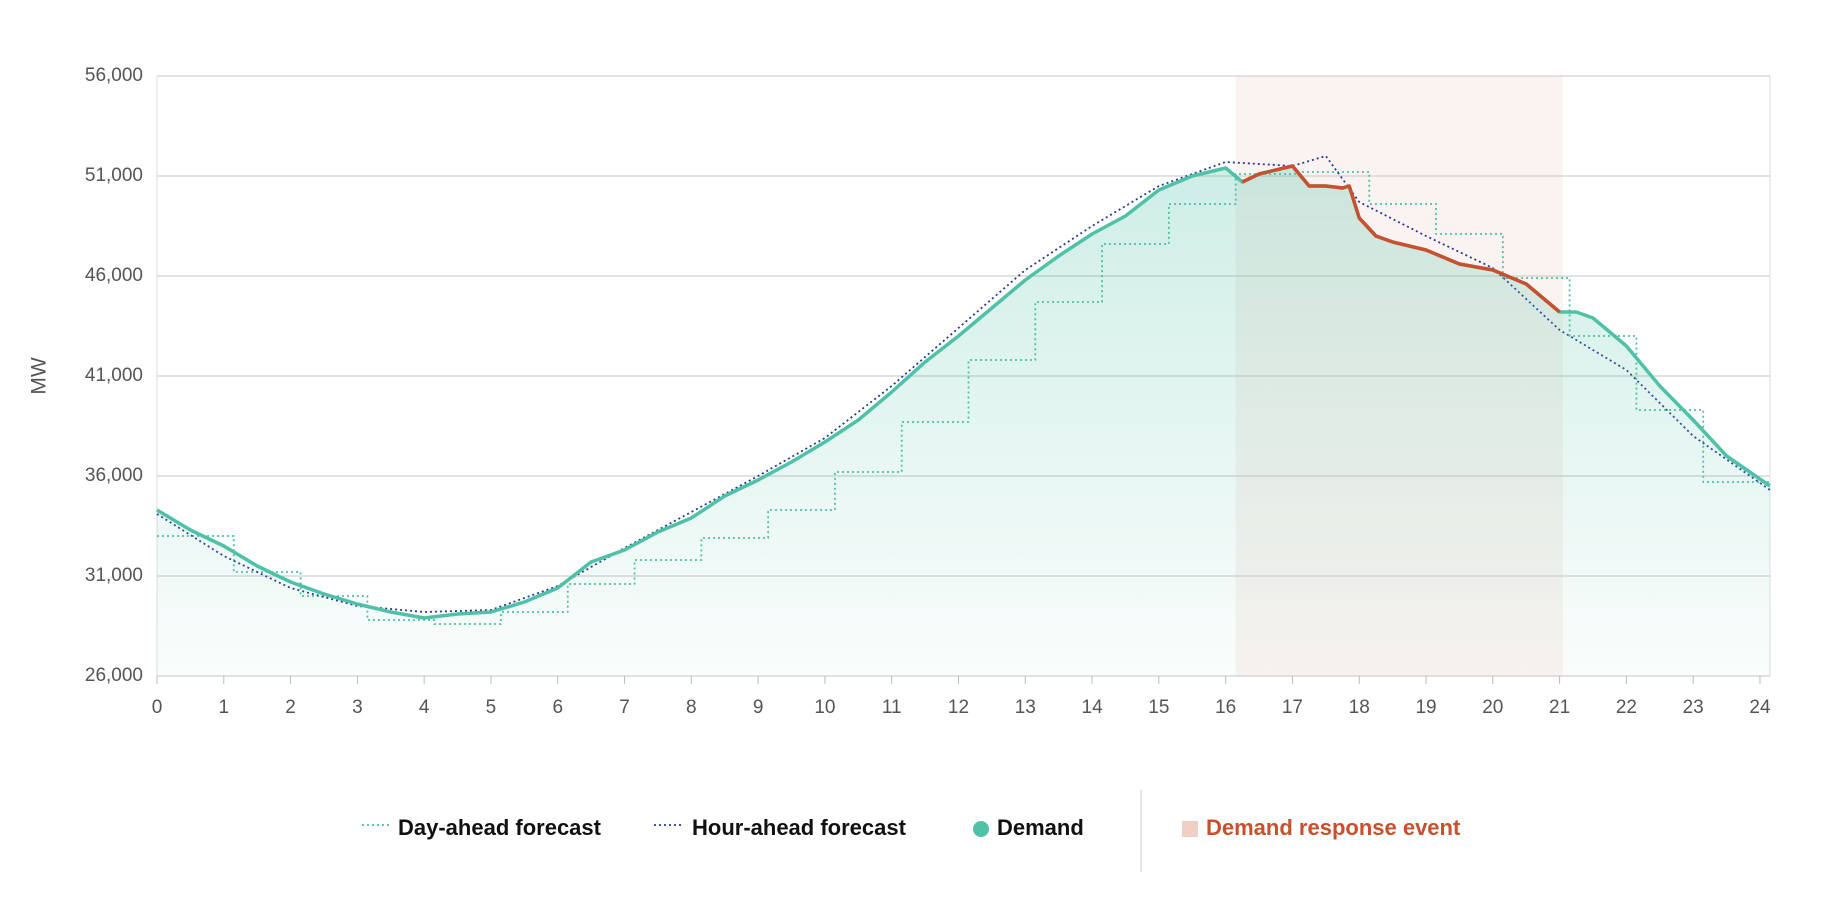  Describe the element at coordinates (799, 827) in the screenshot. I see `legend-label: Hour-ahead forecast` at that location.